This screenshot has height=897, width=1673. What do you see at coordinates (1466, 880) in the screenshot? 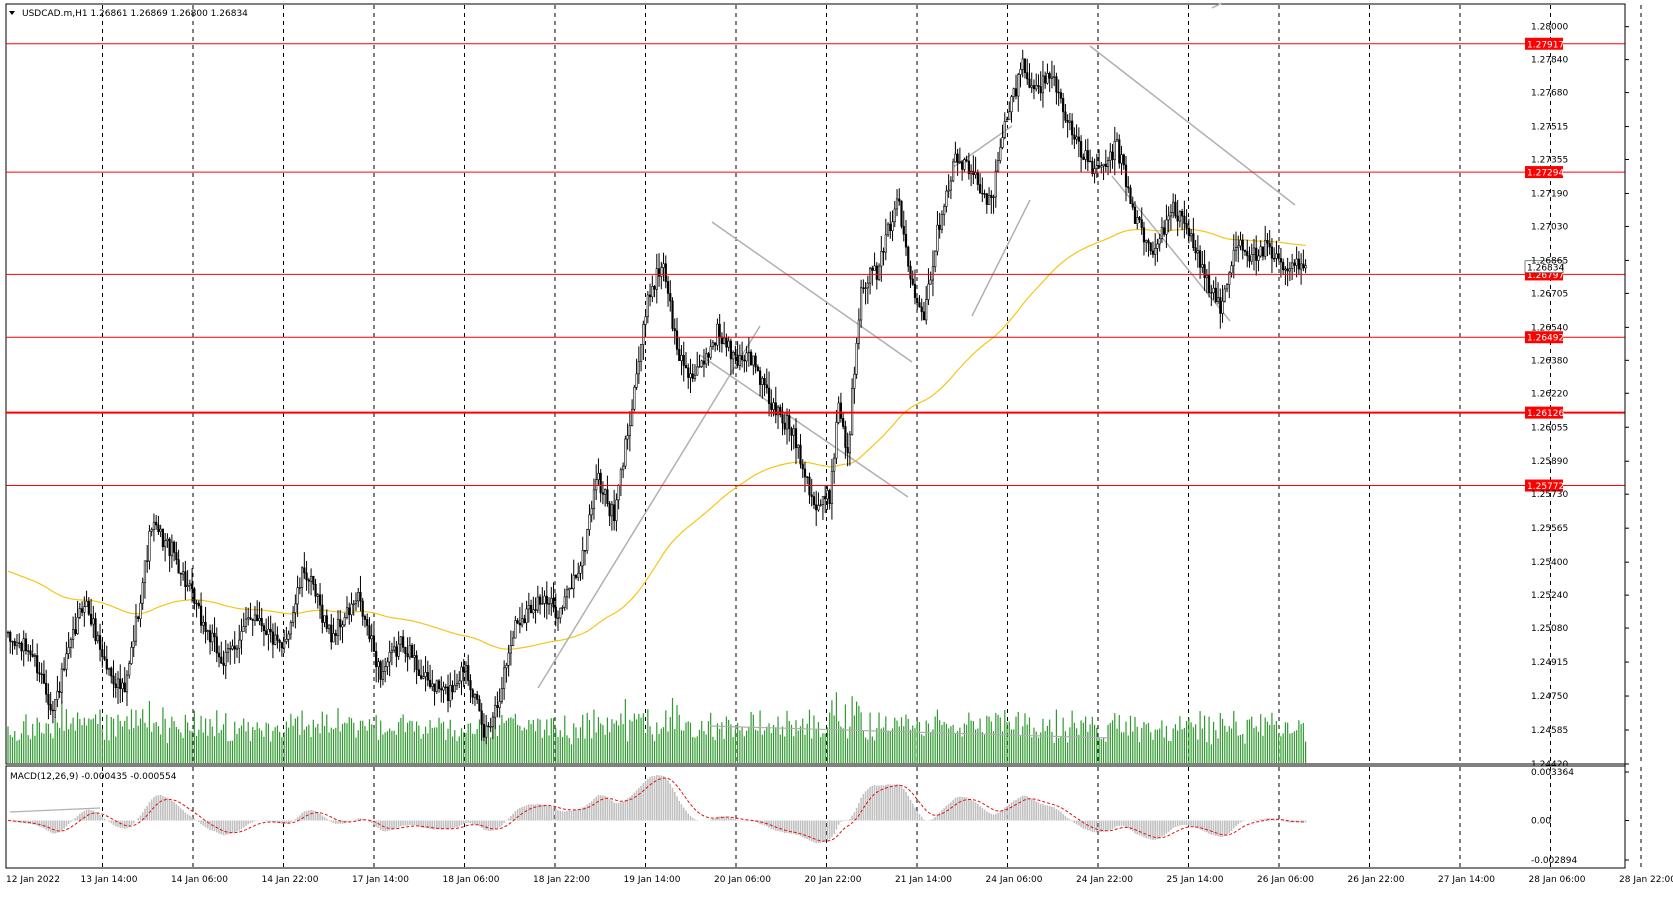
I see `time-label: 27 Jan 14:00` at bounding box center [1466, 880].